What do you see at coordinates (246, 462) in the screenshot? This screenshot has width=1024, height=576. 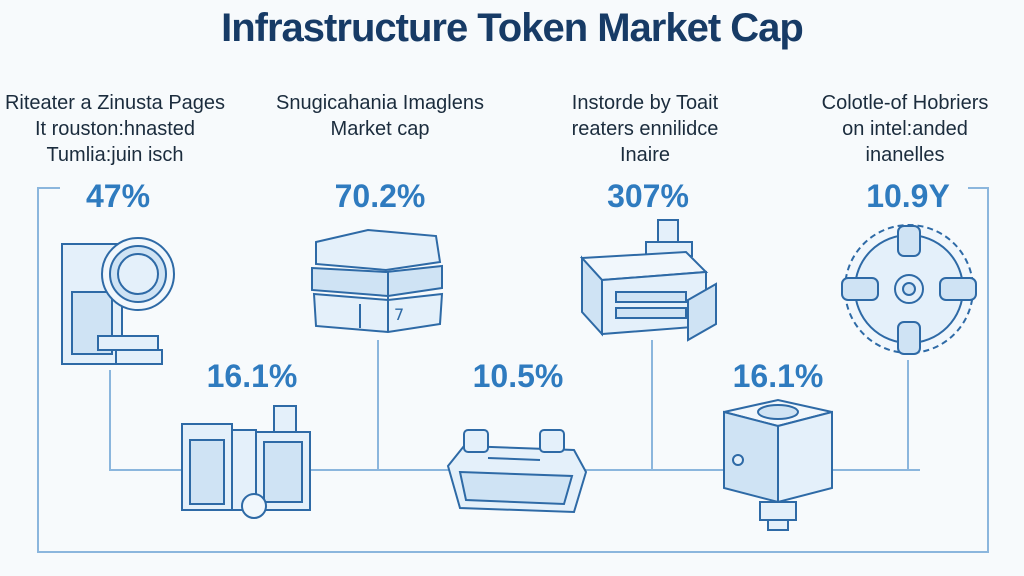 I see `server-rack-icon` at bounding box center [246, 462].